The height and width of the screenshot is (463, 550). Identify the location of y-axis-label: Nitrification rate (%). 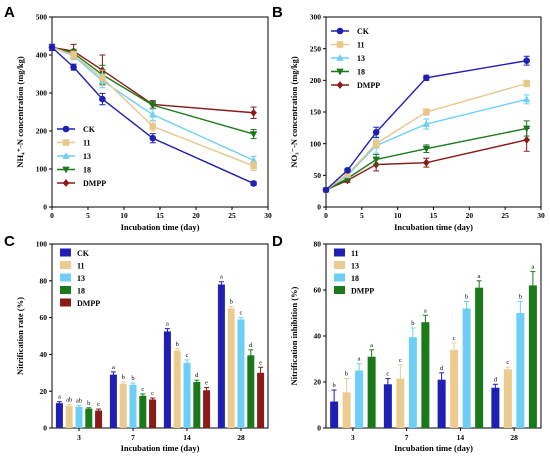
(20, 336).